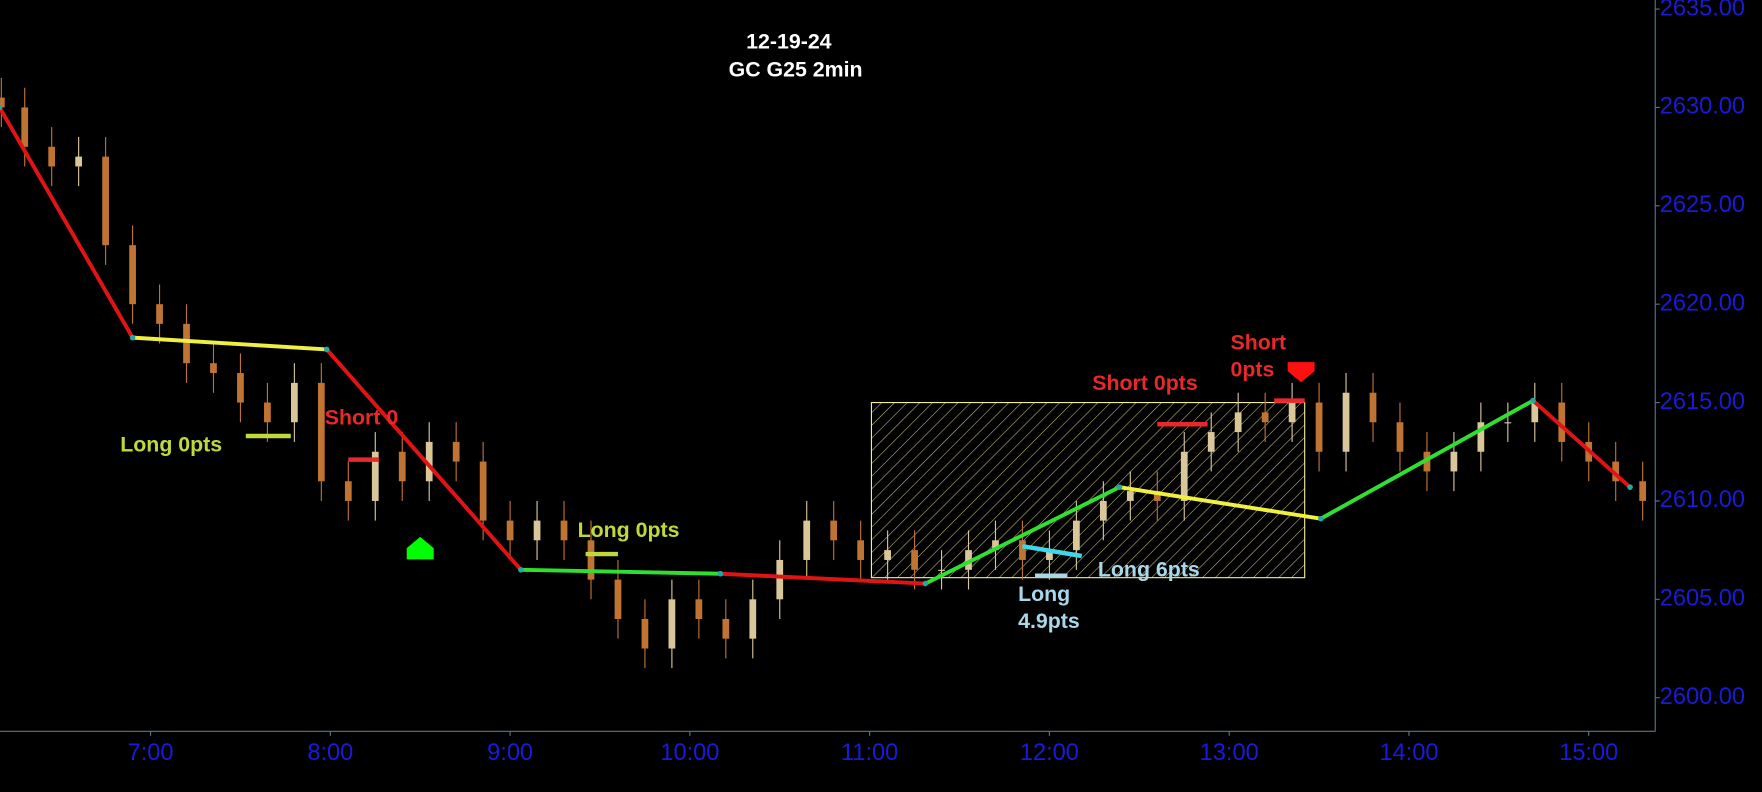  I want to click on y-tick-label: 2625.00, so click(1702, 204).